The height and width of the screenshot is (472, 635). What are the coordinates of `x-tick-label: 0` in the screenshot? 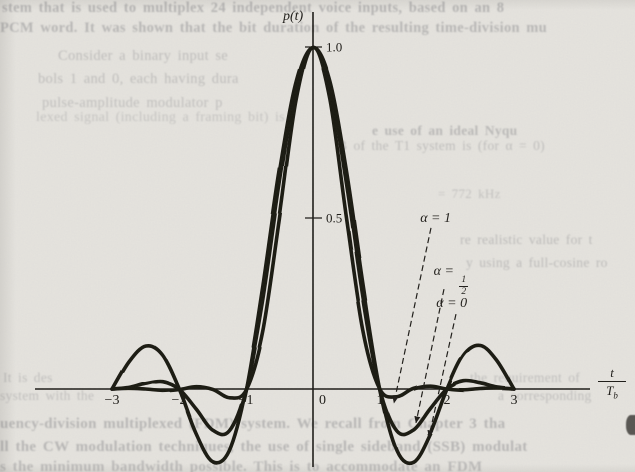 It's located at (322, 400).